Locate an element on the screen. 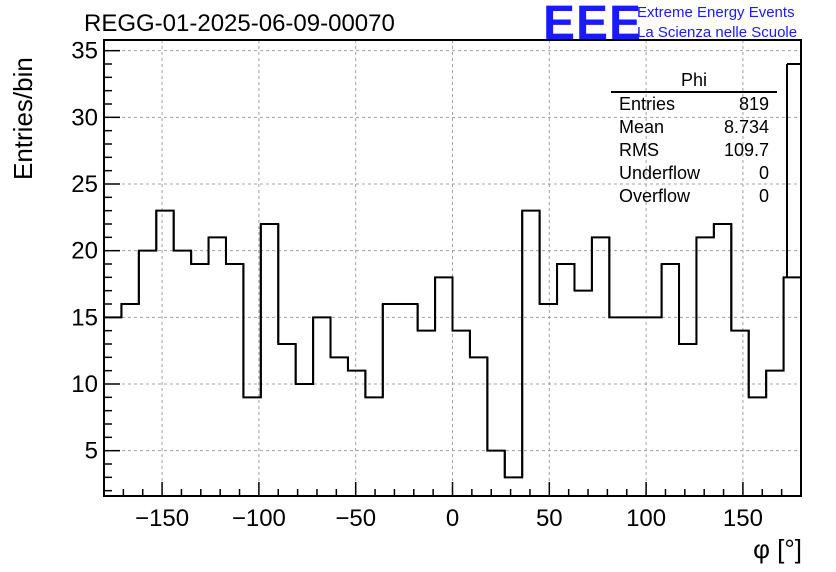 The height and width of the screenshot is (572, 836). x-tick-label: 150 is located at coordinates (743, 518).